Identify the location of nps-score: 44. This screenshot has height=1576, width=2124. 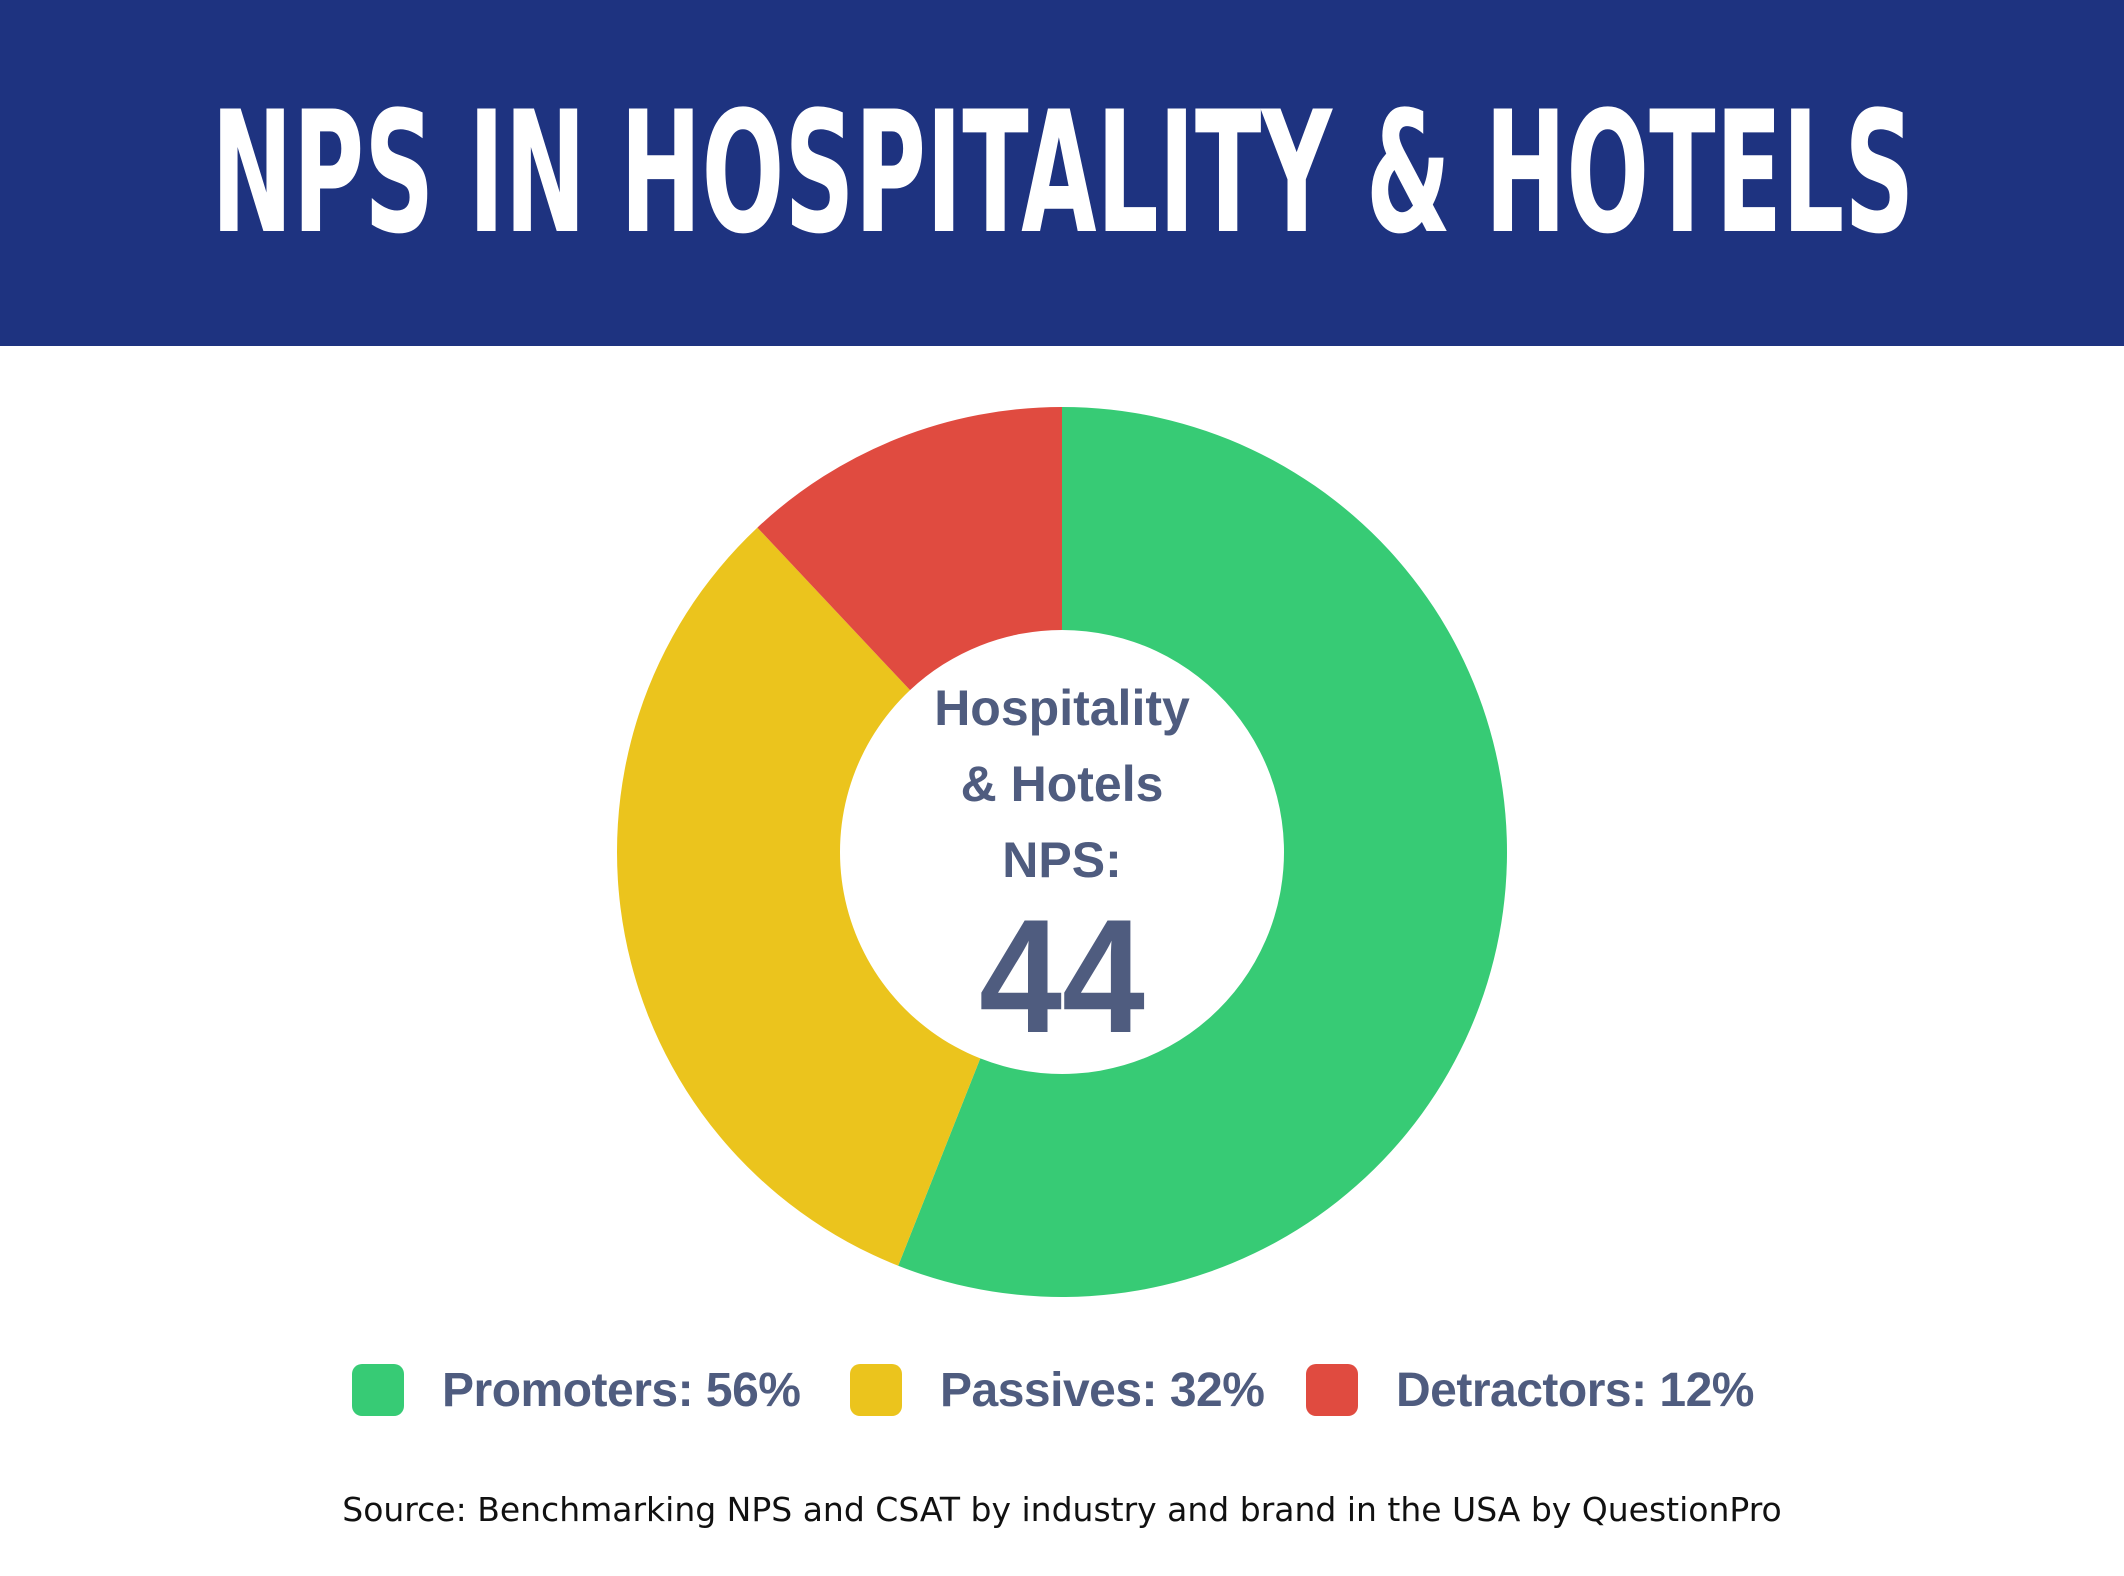
(1062, 976).